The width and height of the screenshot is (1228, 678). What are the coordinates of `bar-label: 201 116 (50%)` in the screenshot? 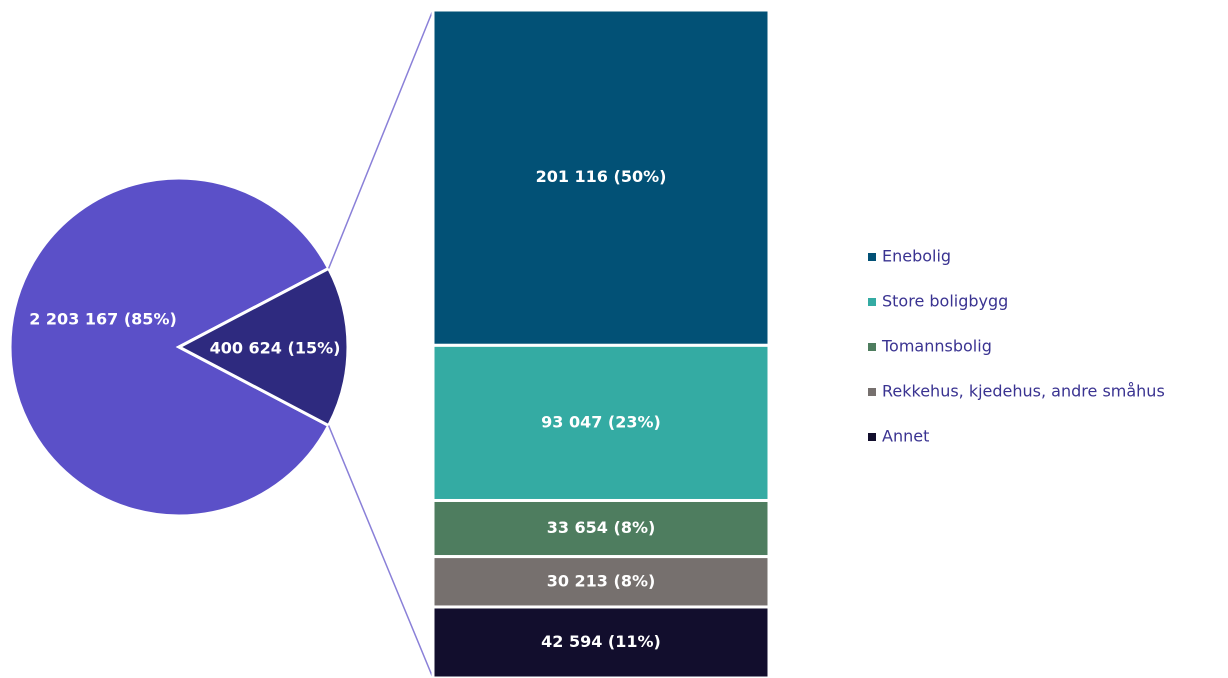 It's located at (601, 176).